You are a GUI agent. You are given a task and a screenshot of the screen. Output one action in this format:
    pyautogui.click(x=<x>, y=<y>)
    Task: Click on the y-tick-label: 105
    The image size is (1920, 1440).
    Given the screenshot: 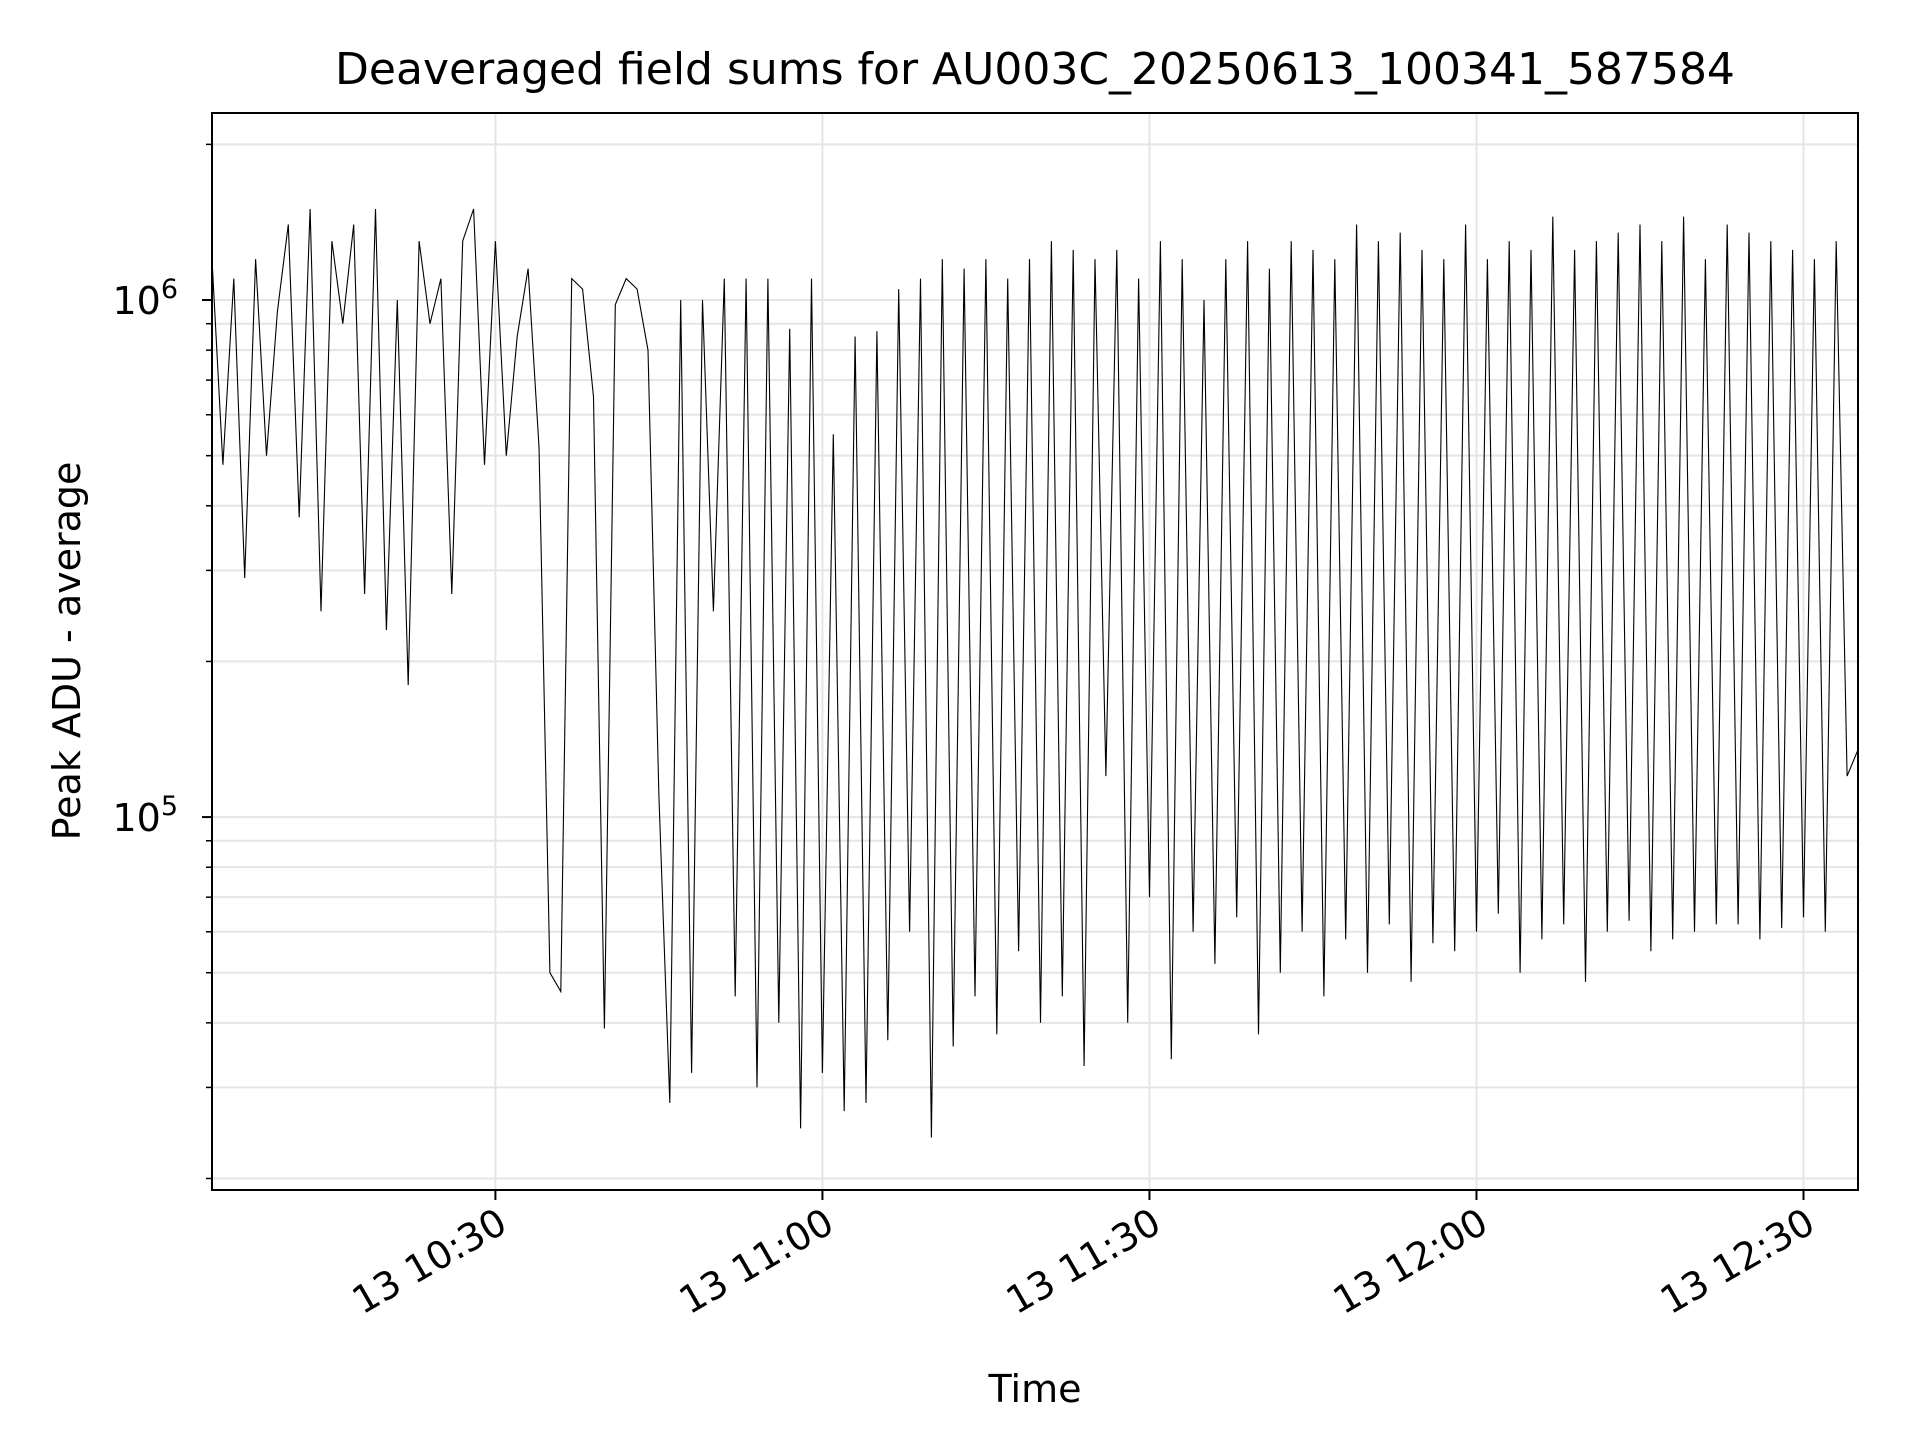 What is the action you would take?
    pyautogui.click(x=145, y=815)
    